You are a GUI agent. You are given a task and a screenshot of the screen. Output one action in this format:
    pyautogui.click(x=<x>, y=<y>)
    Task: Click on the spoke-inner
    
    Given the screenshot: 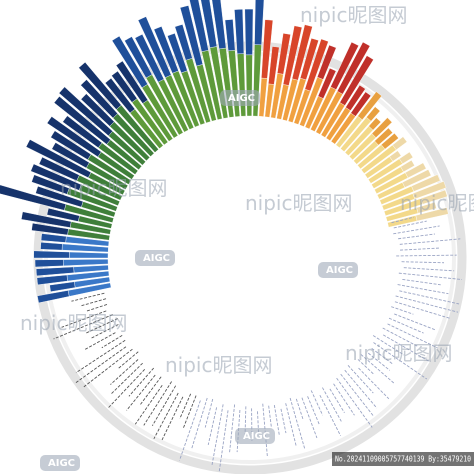 What is the action you would take?
    pyautogui.click(x=249, y=85)
    